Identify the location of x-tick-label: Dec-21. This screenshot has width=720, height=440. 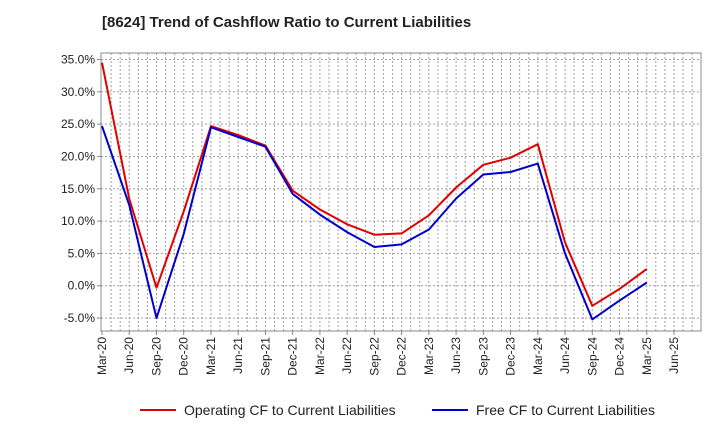
(293, 356).